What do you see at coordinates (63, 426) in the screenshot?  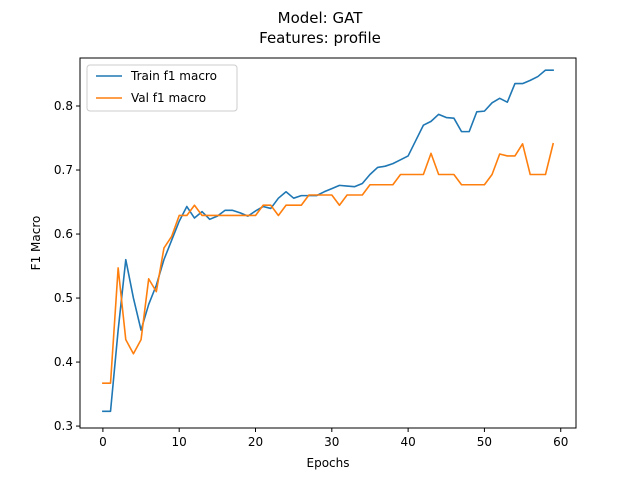 I see `y-tick-label: 0.3` at bounding box center [63, 426].